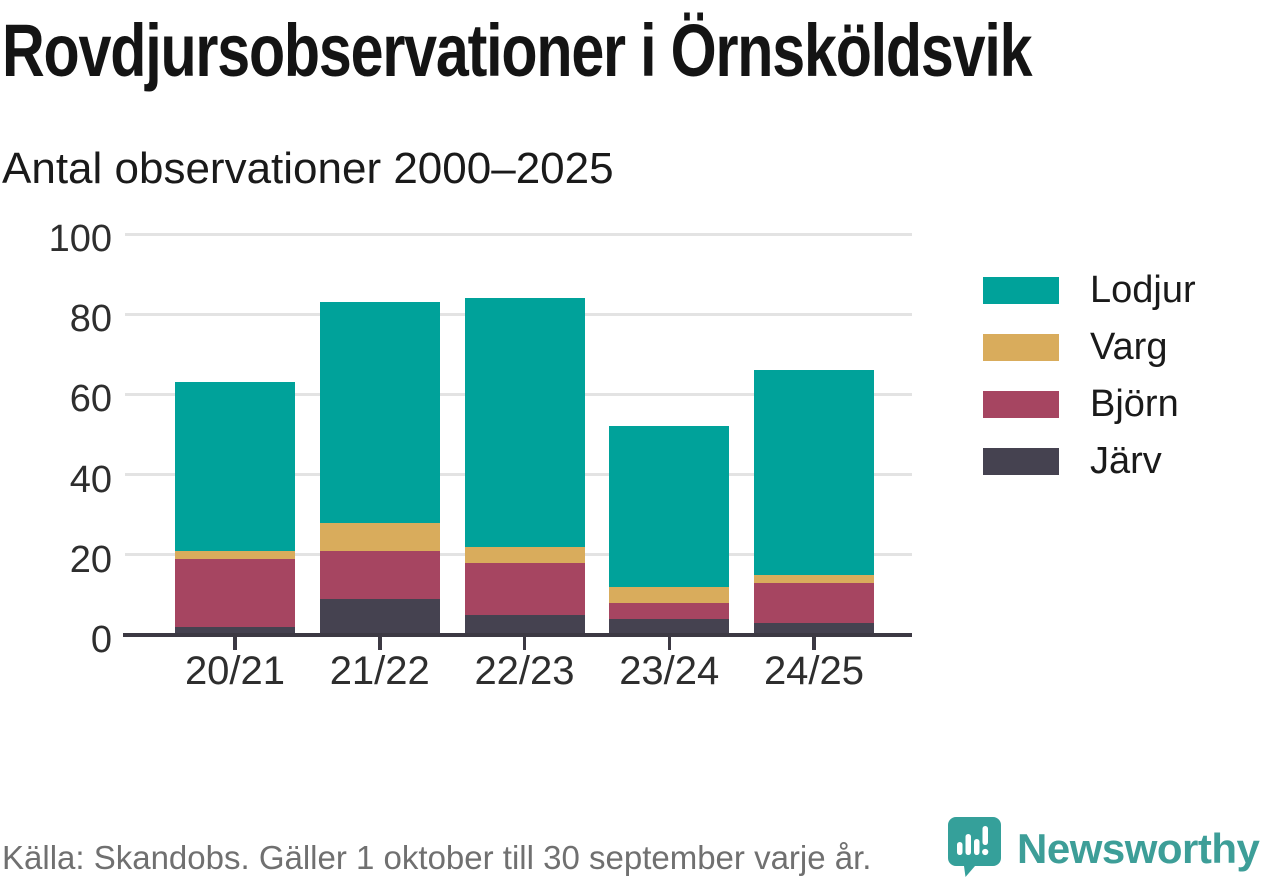 The image size is (1262, 879). I want to click on bar-segment-järv-23-24, so click(669, 626).